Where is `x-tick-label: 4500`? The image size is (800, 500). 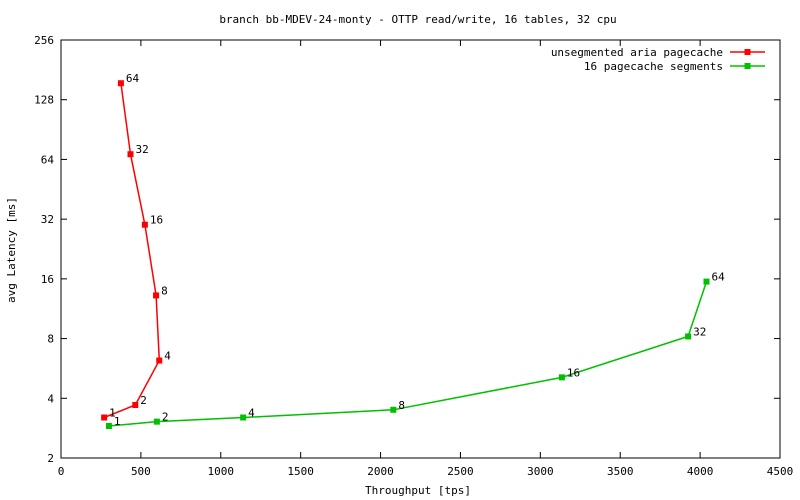 x-tick-label: 4500 is located at coordinates (780, 471).